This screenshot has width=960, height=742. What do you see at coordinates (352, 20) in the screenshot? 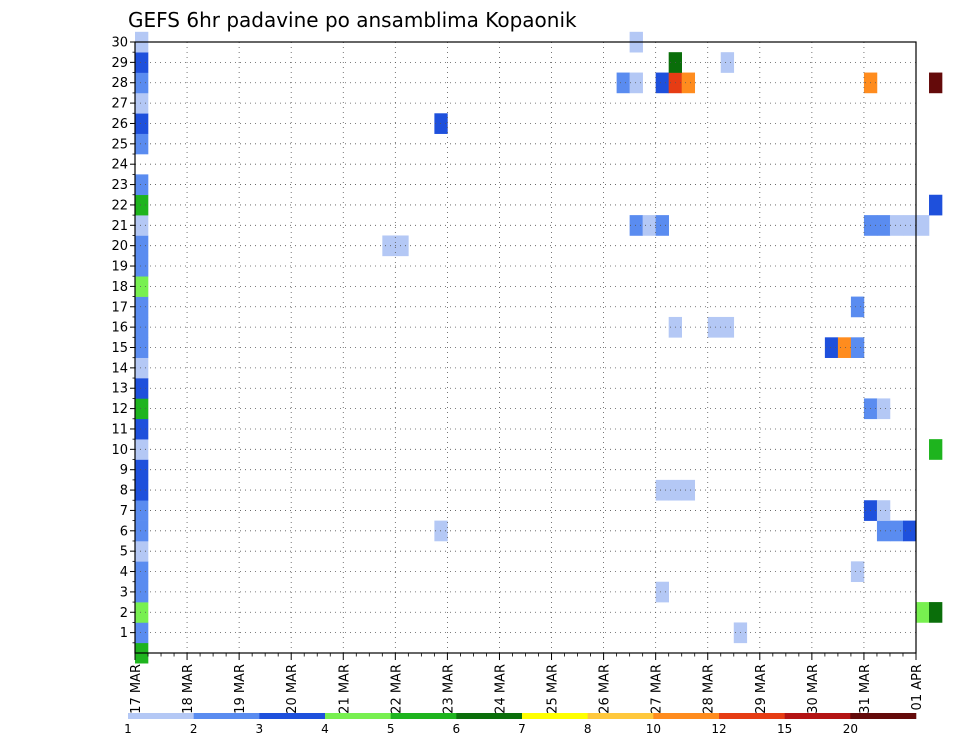
I see `chart-title: GEFS 6hr padavine po ansamblima Kopaonik` at bounding box center [352, 20].